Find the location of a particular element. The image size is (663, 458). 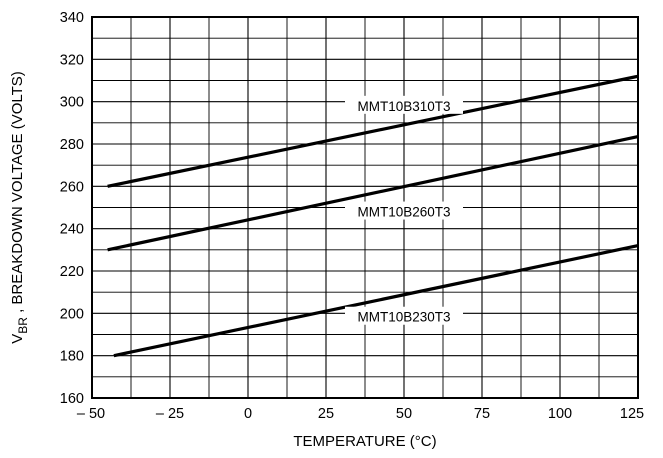

y-tick-labels: 160 180 200 220 240 260 280 300 320 340 is located at coordinates (72, 208).